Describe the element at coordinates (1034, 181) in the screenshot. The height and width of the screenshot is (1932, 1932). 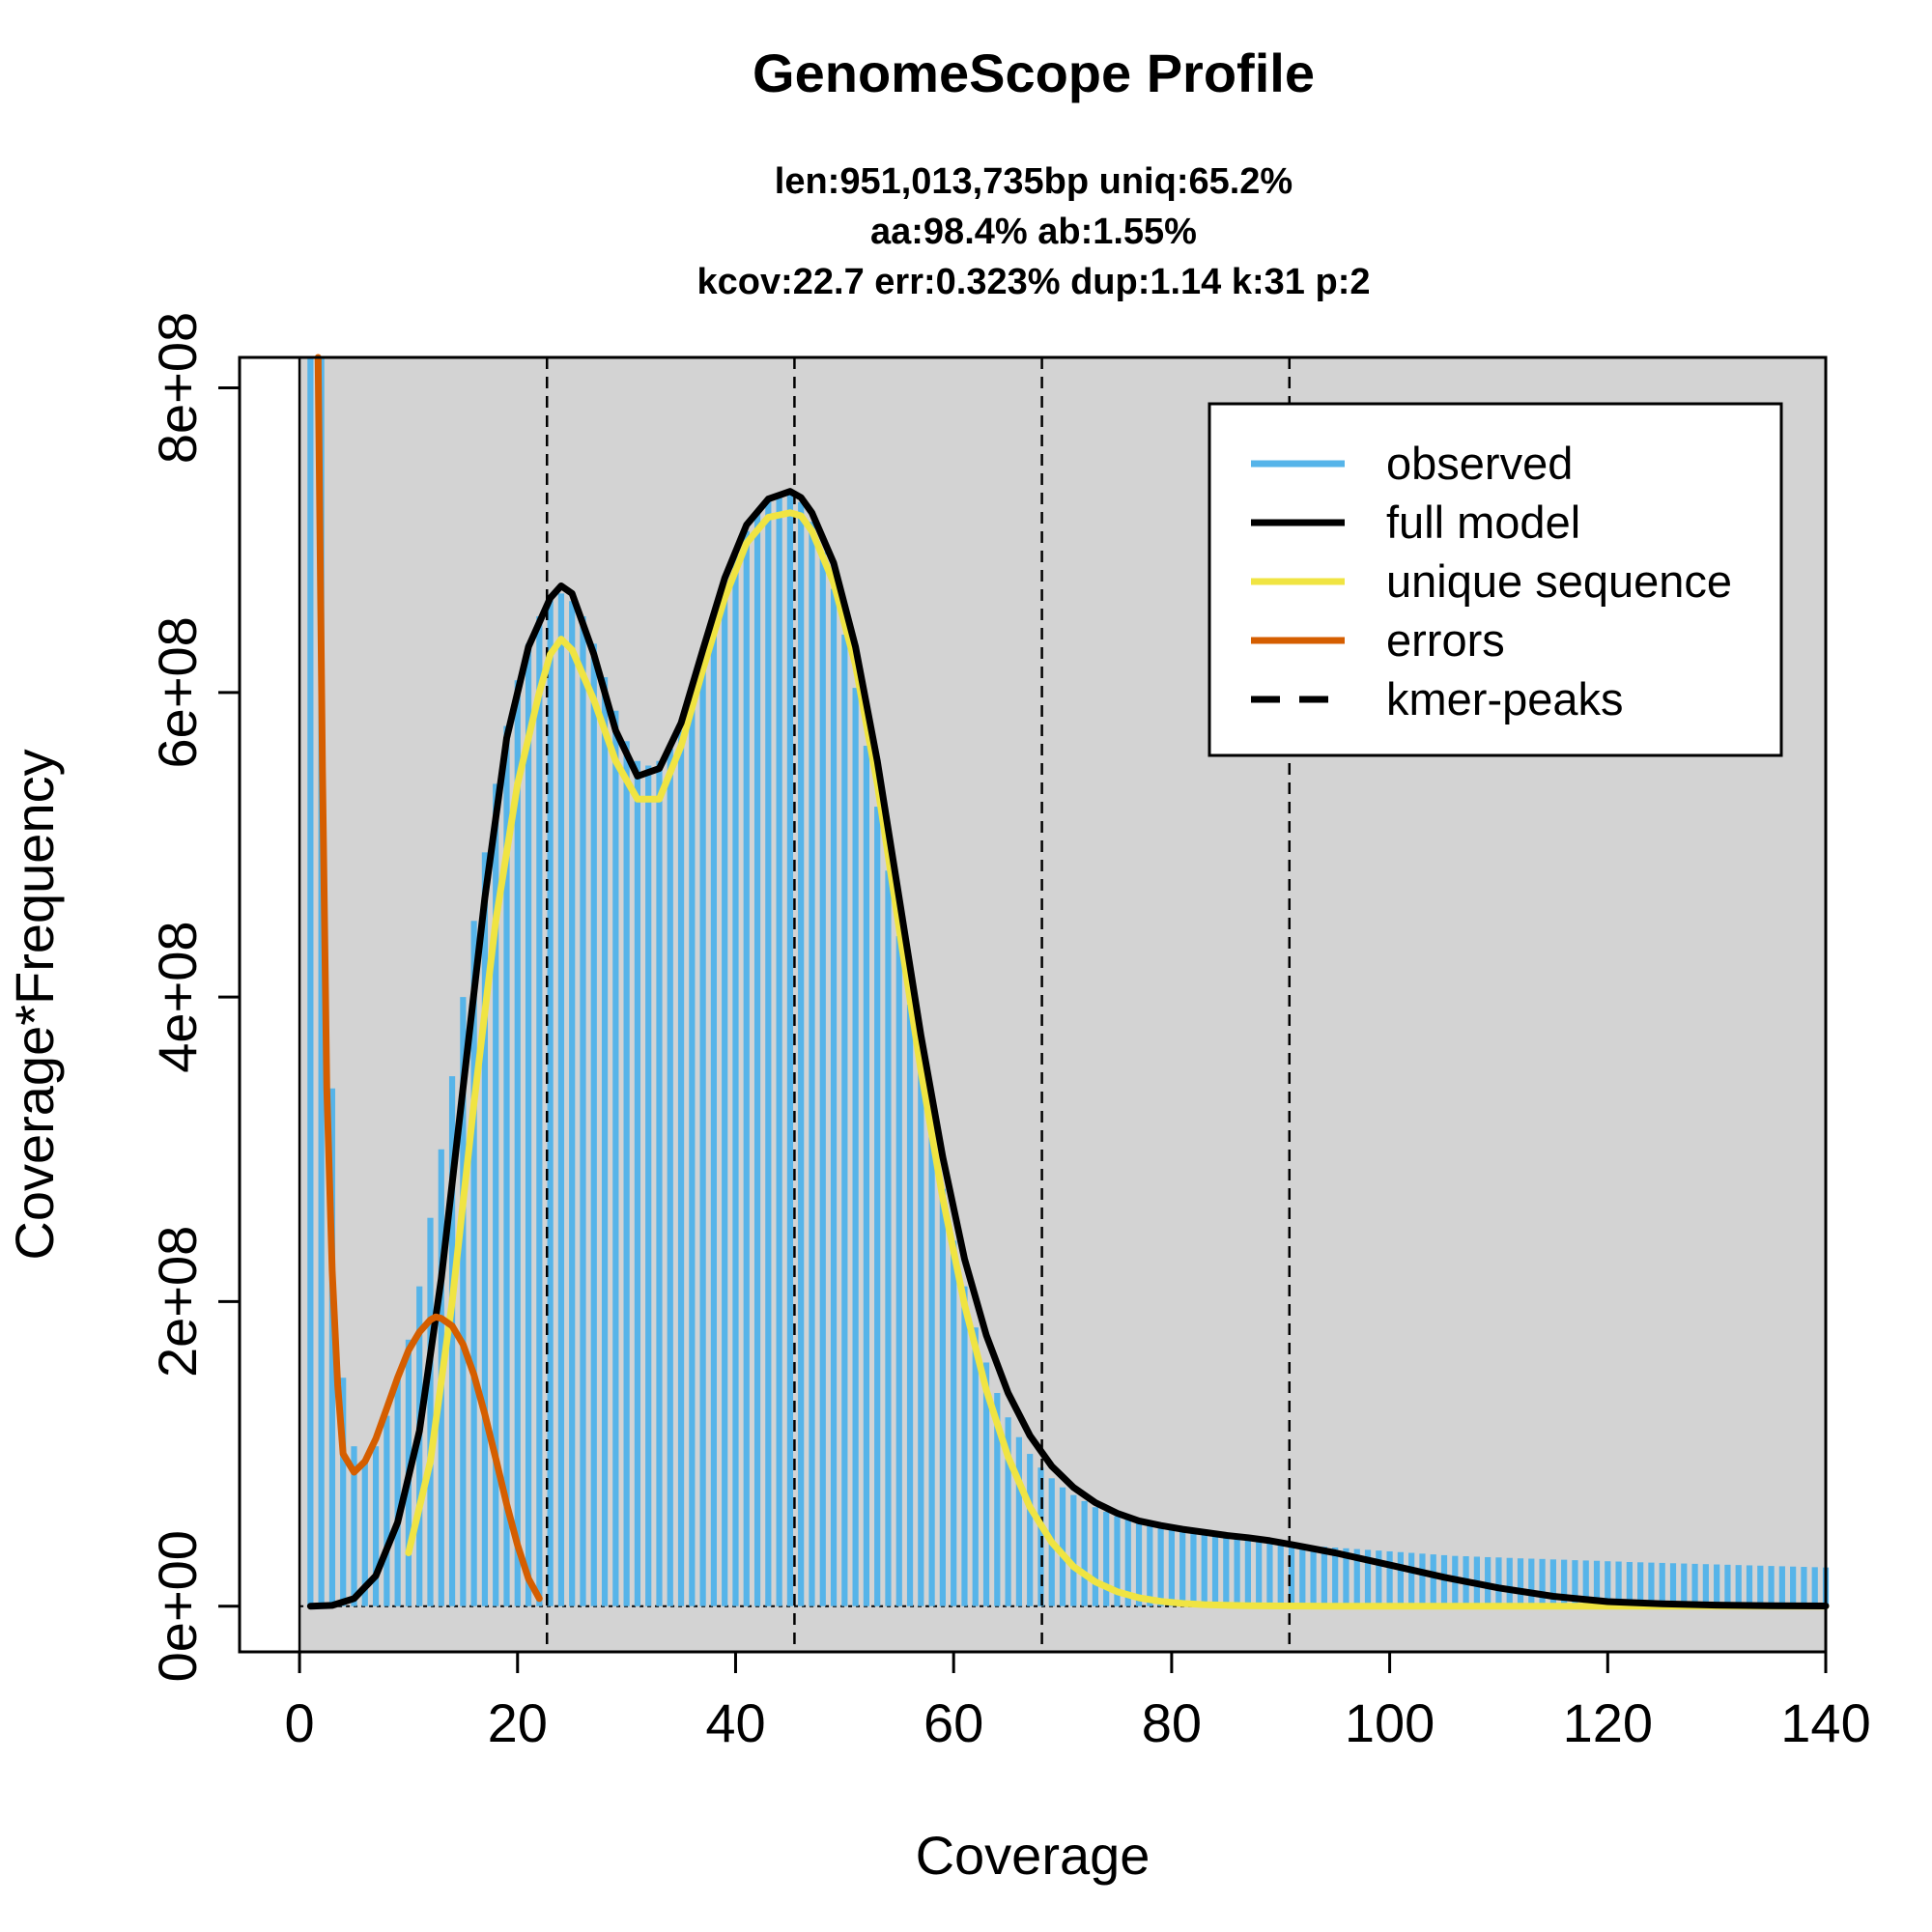
I see `chart-subtitle-line-1: len:951,013,735bp uniq:65.2%` at that location.